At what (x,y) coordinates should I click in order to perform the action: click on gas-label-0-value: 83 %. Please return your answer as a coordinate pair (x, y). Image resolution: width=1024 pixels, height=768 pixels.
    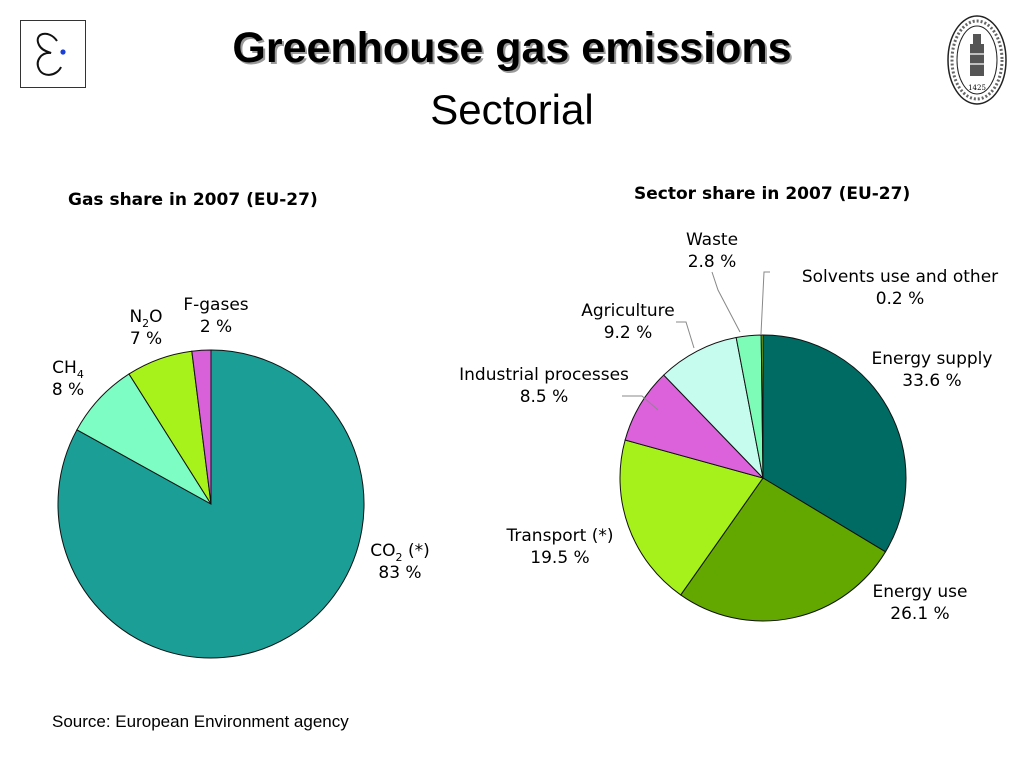
    Looking at the image, I should click on (399, 573).